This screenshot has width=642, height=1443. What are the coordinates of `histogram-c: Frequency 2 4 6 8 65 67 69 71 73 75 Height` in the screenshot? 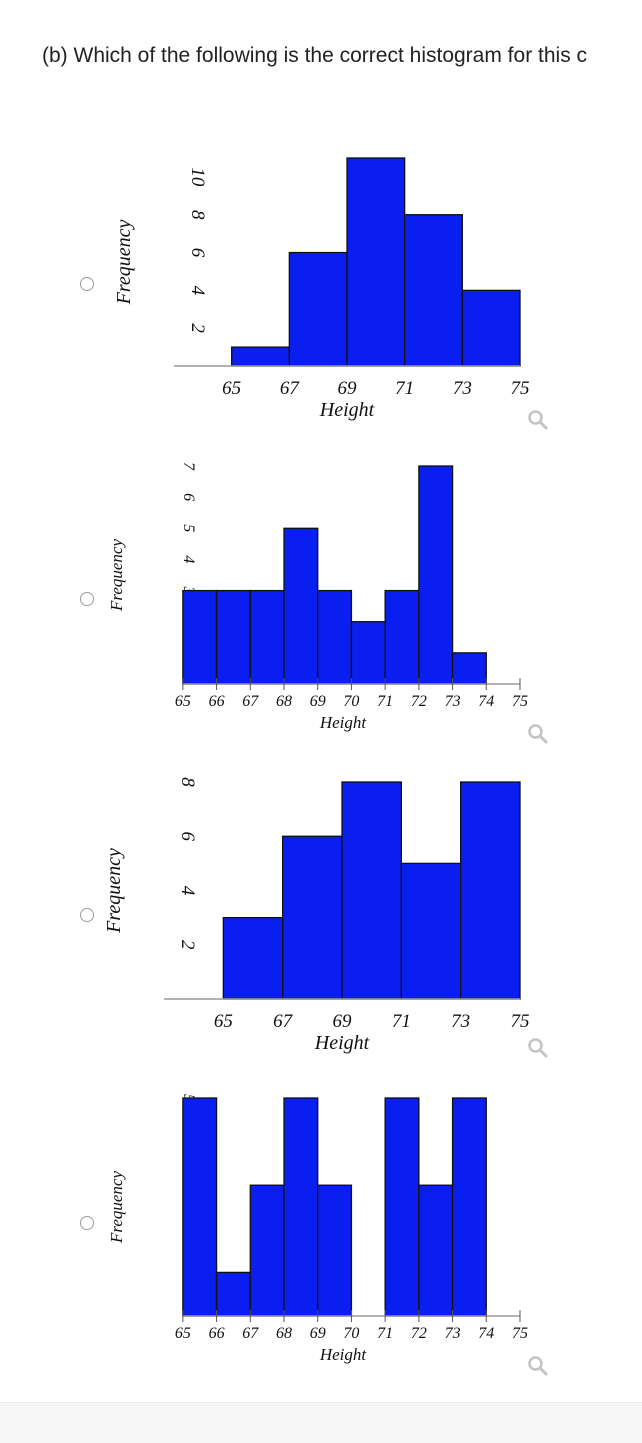 It's located at (316, 915).